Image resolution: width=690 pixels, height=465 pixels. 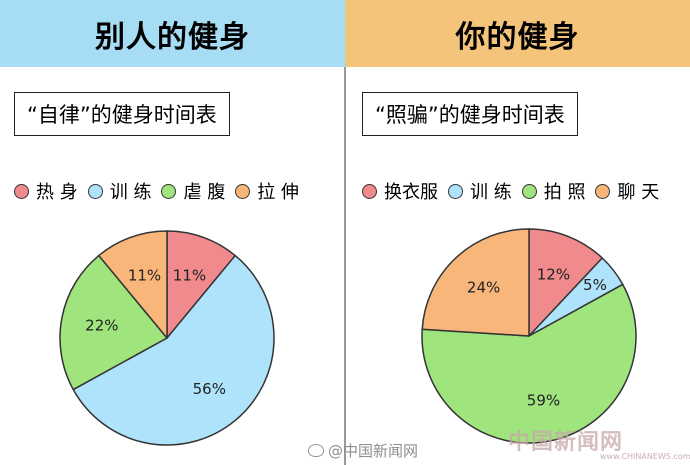 I want to click on right-subtitle: “照骗”的健身时间表, so click(x=470, y=114).